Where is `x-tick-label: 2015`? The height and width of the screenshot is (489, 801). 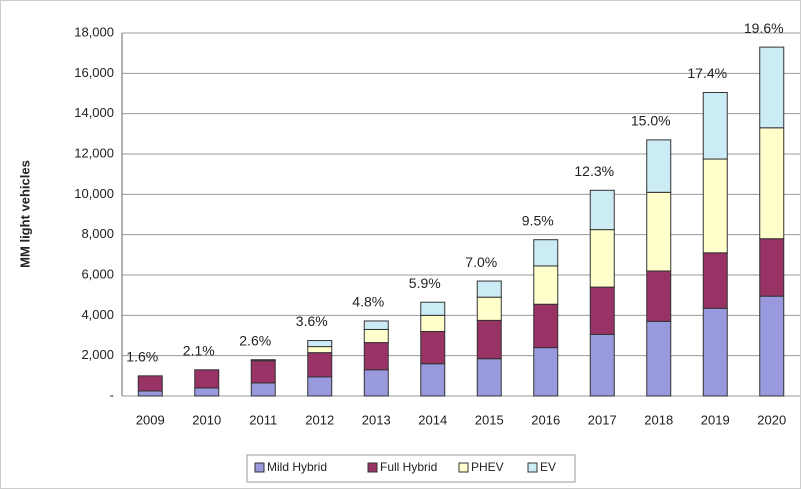
x-tick-label: 2015 is located at coordinates (489, 419).